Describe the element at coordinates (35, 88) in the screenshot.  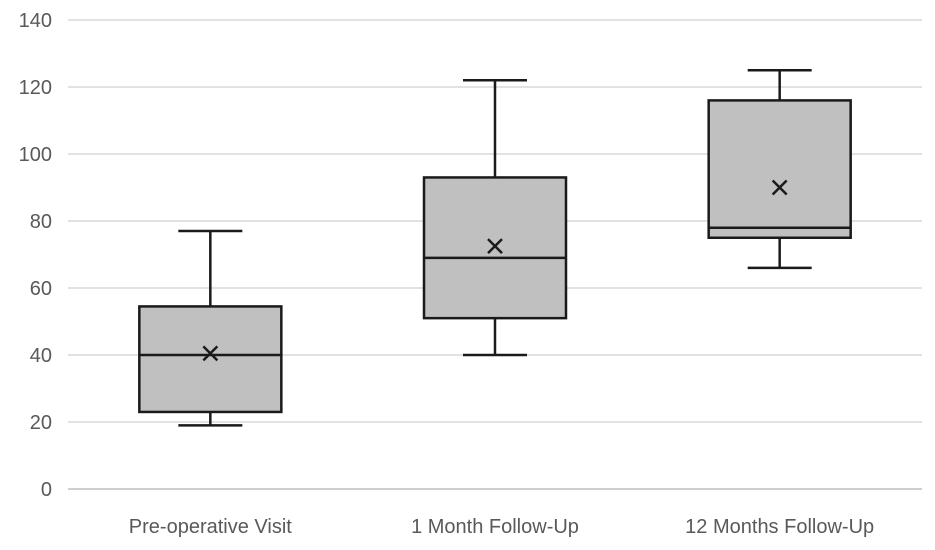
I see `y-tick-label: 120` at that location.